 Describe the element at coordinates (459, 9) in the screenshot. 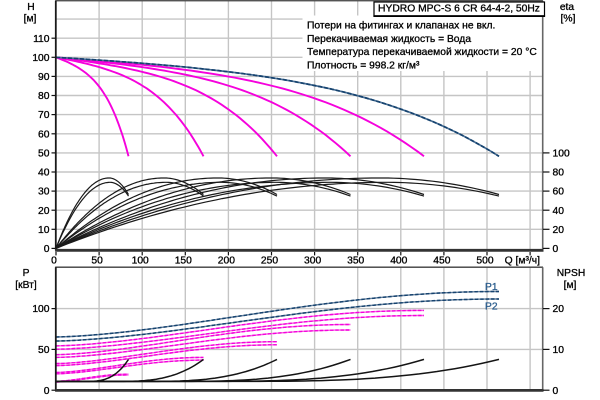

I see `svg-text: HYDRO MPC-S 6 CR 64-4-2, 50Hz` at that location.